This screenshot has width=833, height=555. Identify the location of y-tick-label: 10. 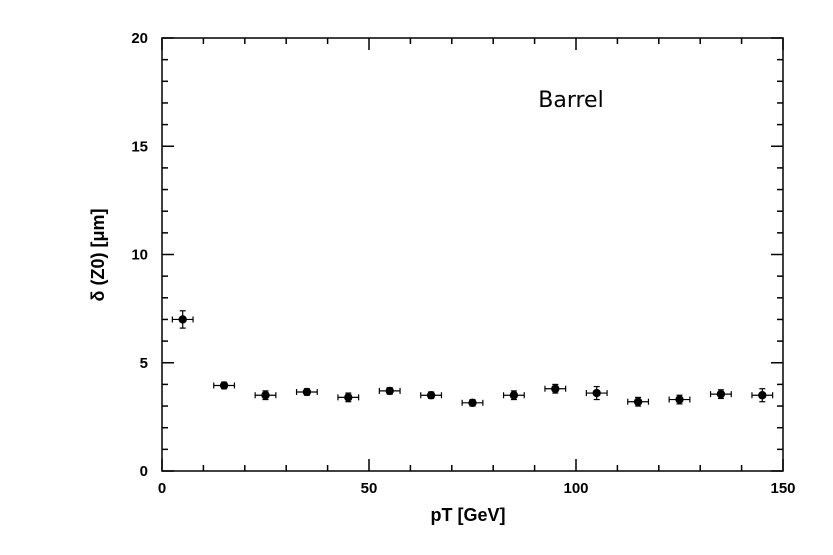
(139, 255).